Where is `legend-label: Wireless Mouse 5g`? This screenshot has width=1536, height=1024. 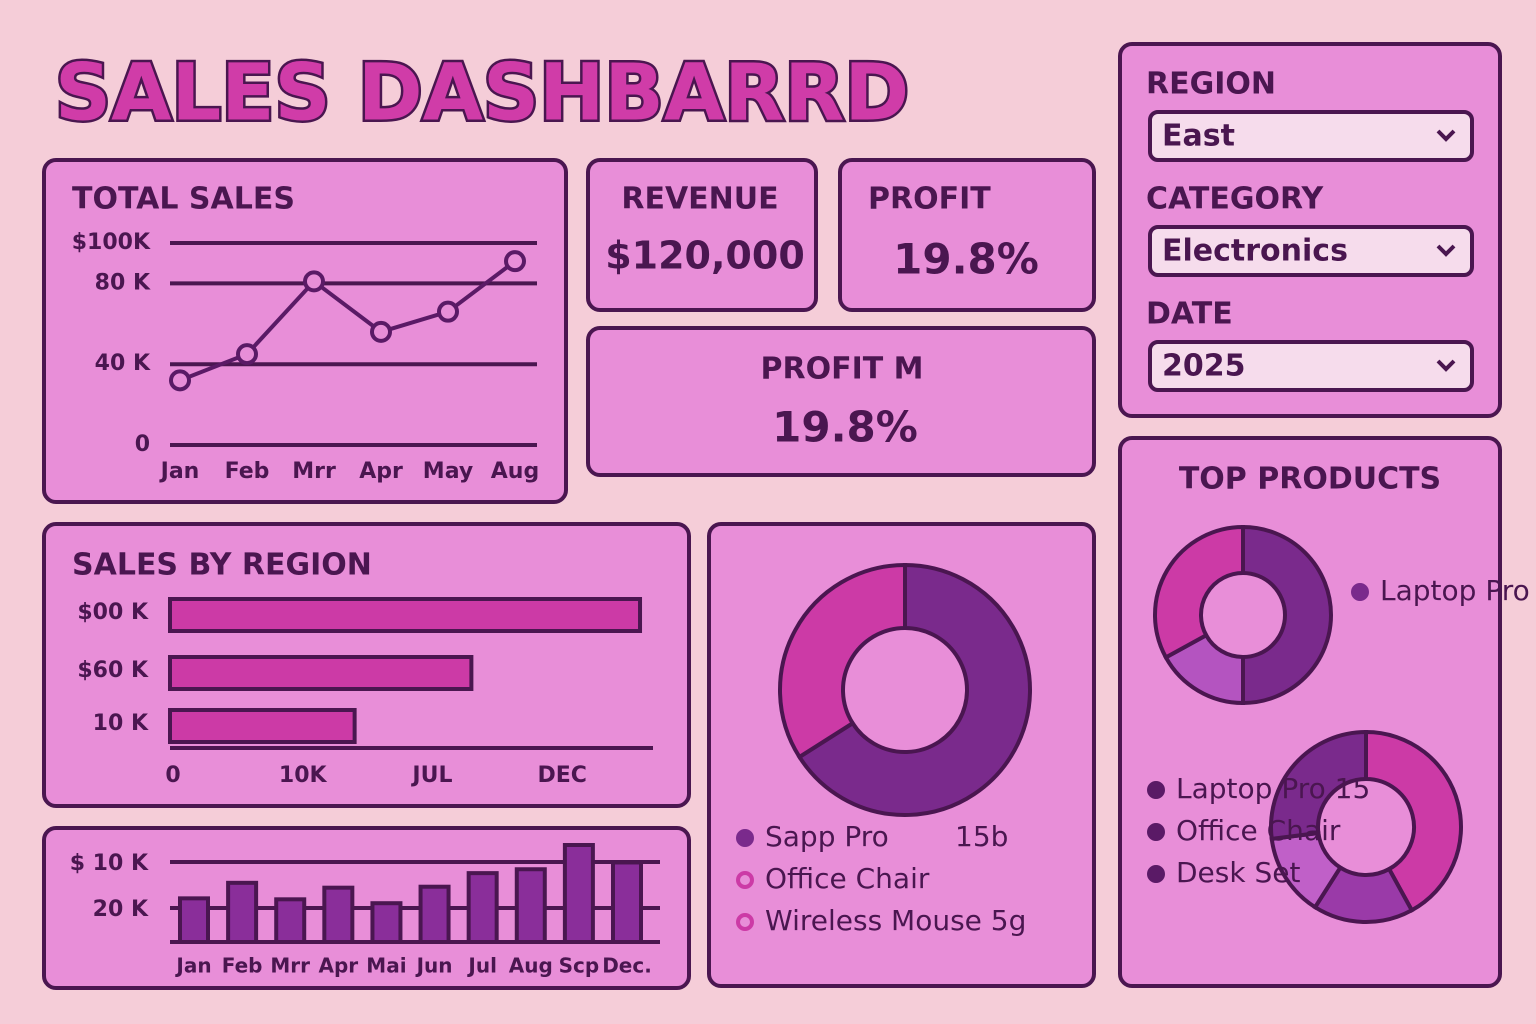 legend-label: Wireless Mouse 5g is located at coordinates (895, 920).